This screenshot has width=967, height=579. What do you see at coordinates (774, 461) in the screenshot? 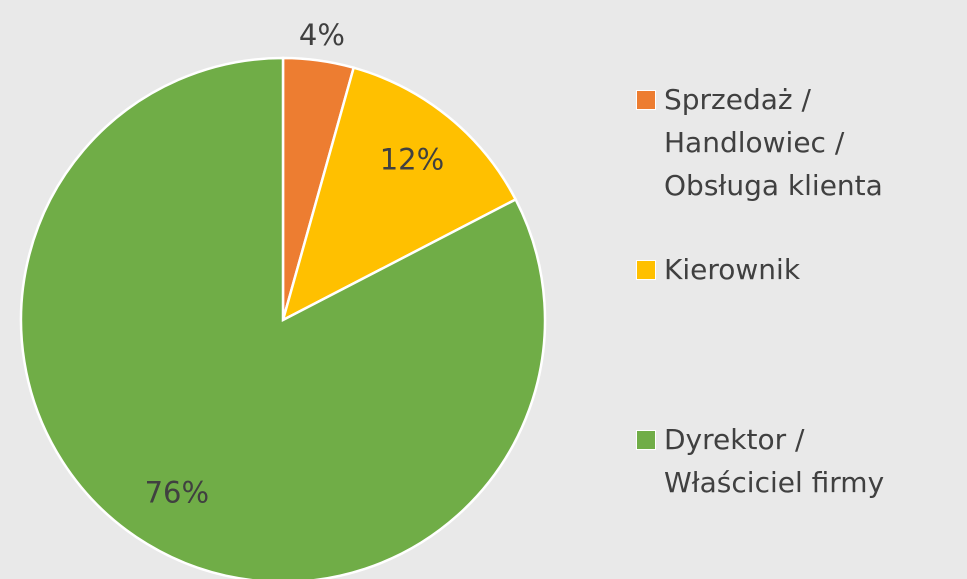
I see `legend-label: Dyrektor / Właściciel firmy` at bounding box center [774, 461].